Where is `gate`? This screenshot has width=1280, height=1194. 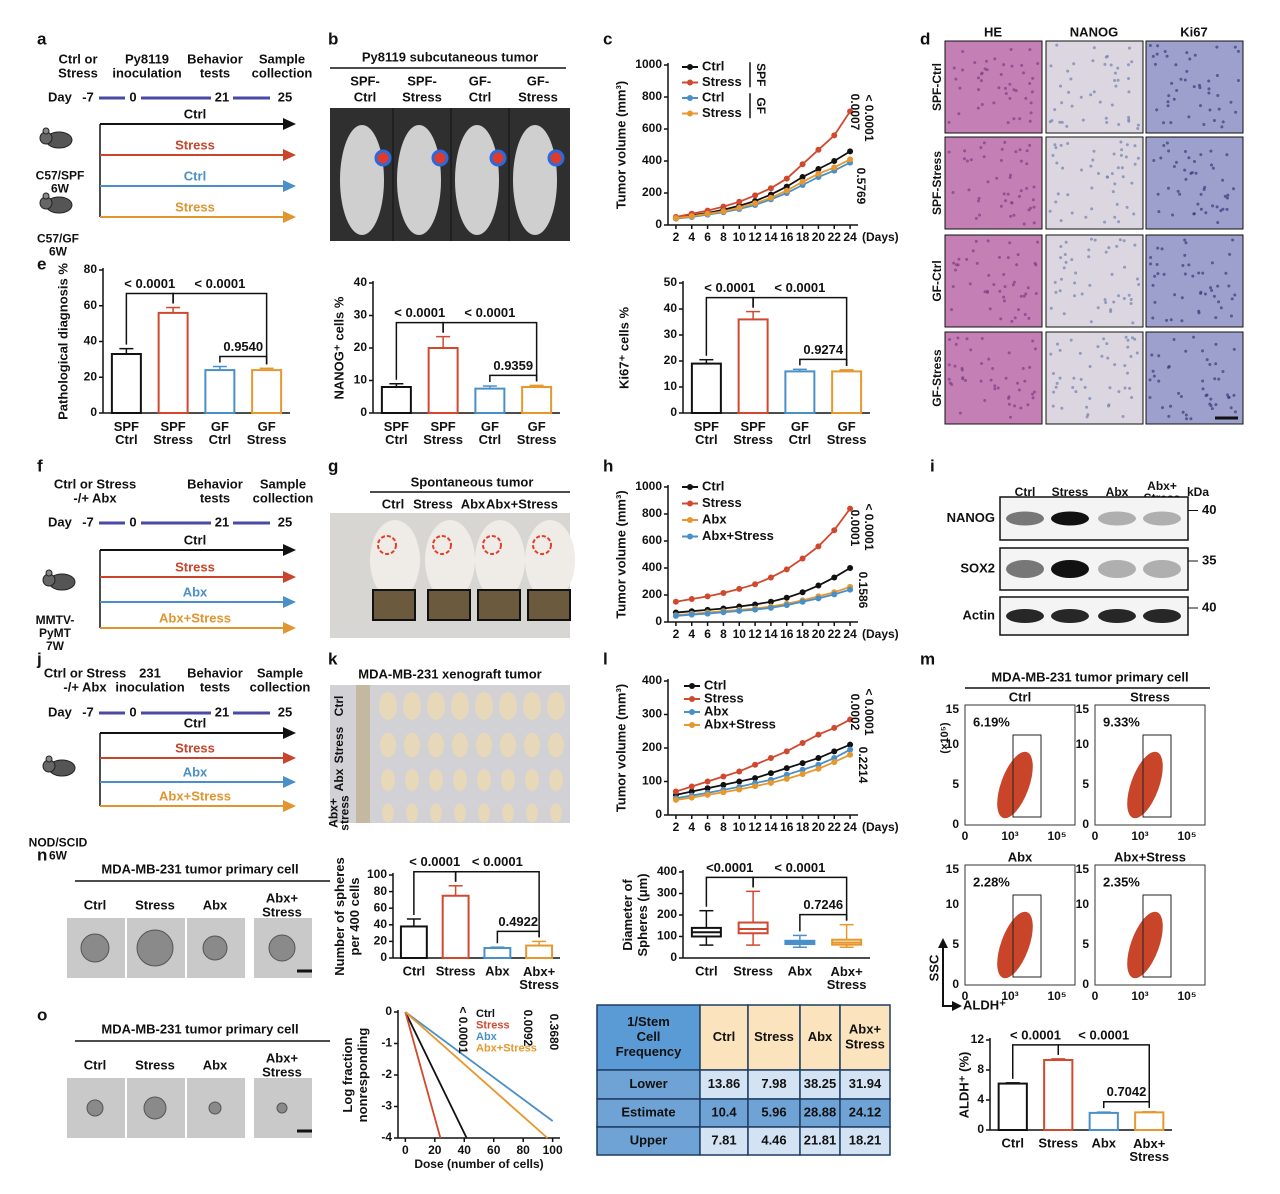 gate is located at coordinates (1157, 936).